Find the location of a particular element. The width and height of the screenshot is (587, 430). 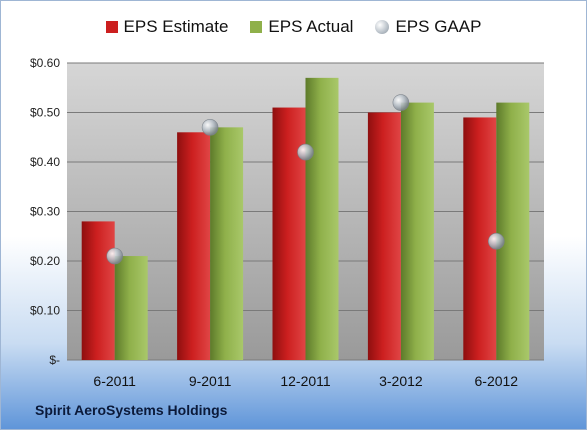

legend-swatch-actual is located at coordinates (256, 27).